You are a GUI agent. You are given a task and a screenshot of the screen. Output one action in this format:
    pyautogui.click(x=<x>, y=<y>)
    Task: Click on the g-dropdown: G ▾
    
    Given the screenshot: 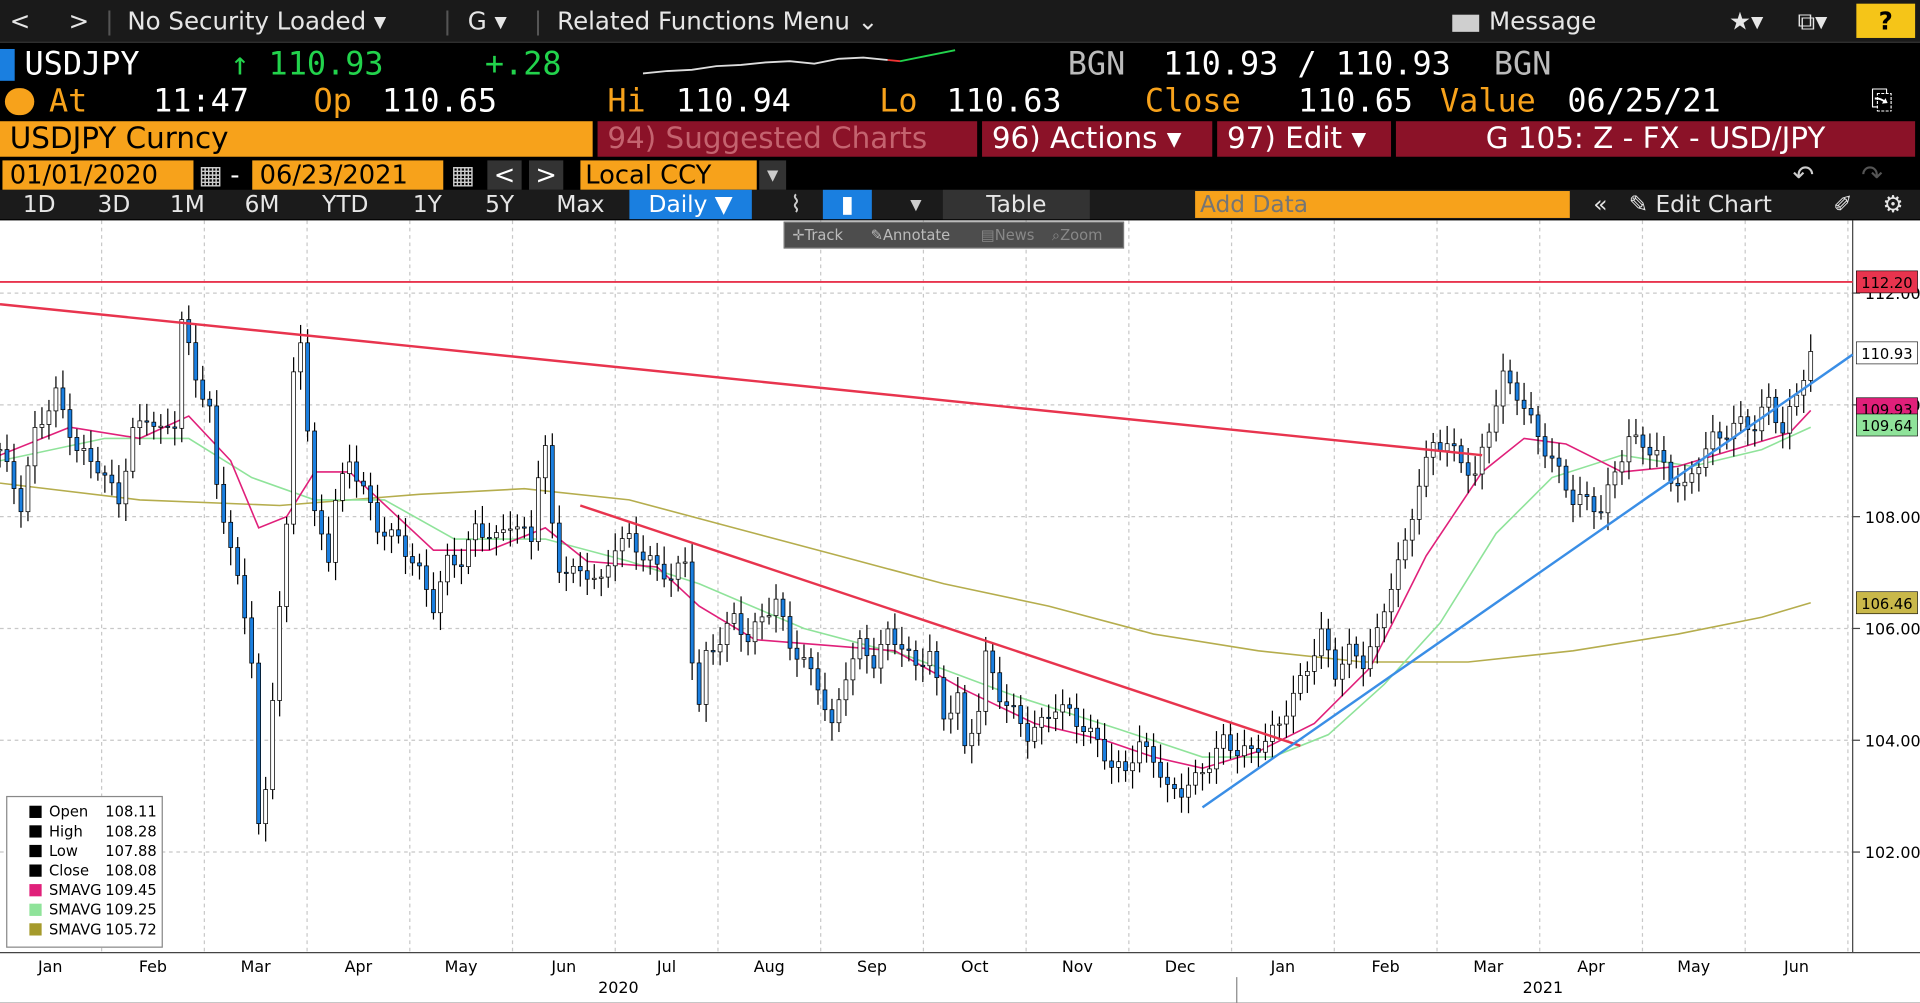 What is the action you would take?
    pyautogui.click(x=487, y=21)
    